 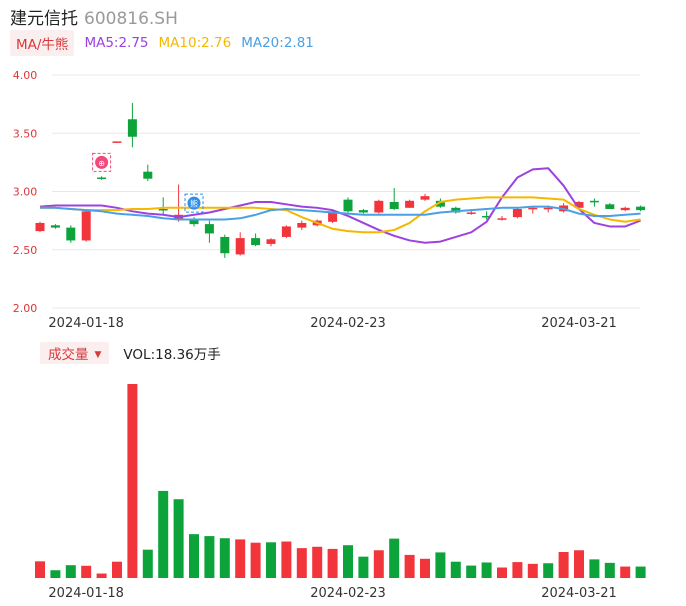 I want to click on y-tick-label: 2.00, so click(x=25, y=308).